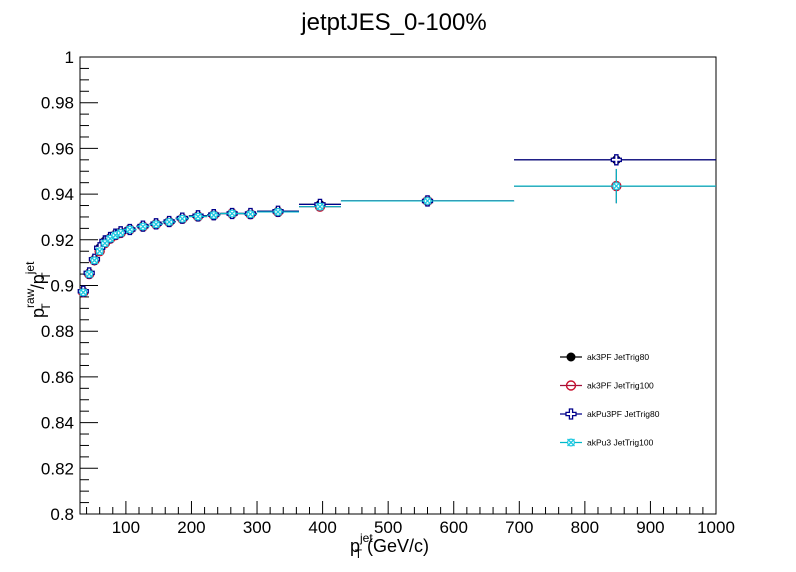 This screenshot has height=572, width=796. Describe the element at coordinates (618, 357) in the screenshot. I see `legend-label: ak3PF JetTrig80` at that location.